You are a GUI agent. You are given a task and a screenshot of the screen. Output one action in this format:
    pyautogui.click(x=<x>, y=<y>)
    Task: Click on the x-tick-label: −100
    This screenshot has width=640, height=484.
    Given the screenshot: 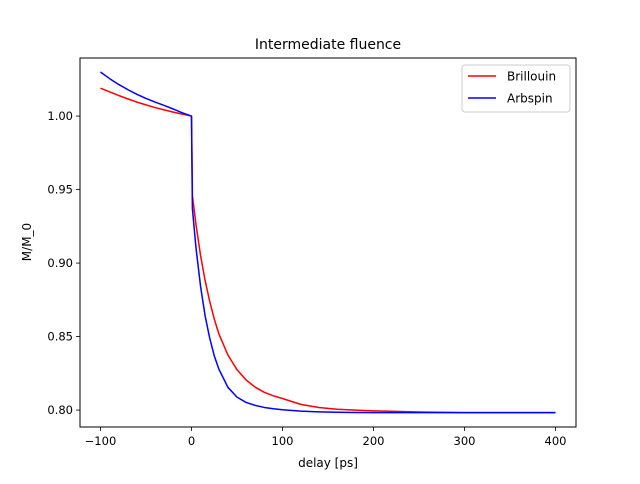 What is the action you would take?
    pyautogui.click(x=101, y=441)
    